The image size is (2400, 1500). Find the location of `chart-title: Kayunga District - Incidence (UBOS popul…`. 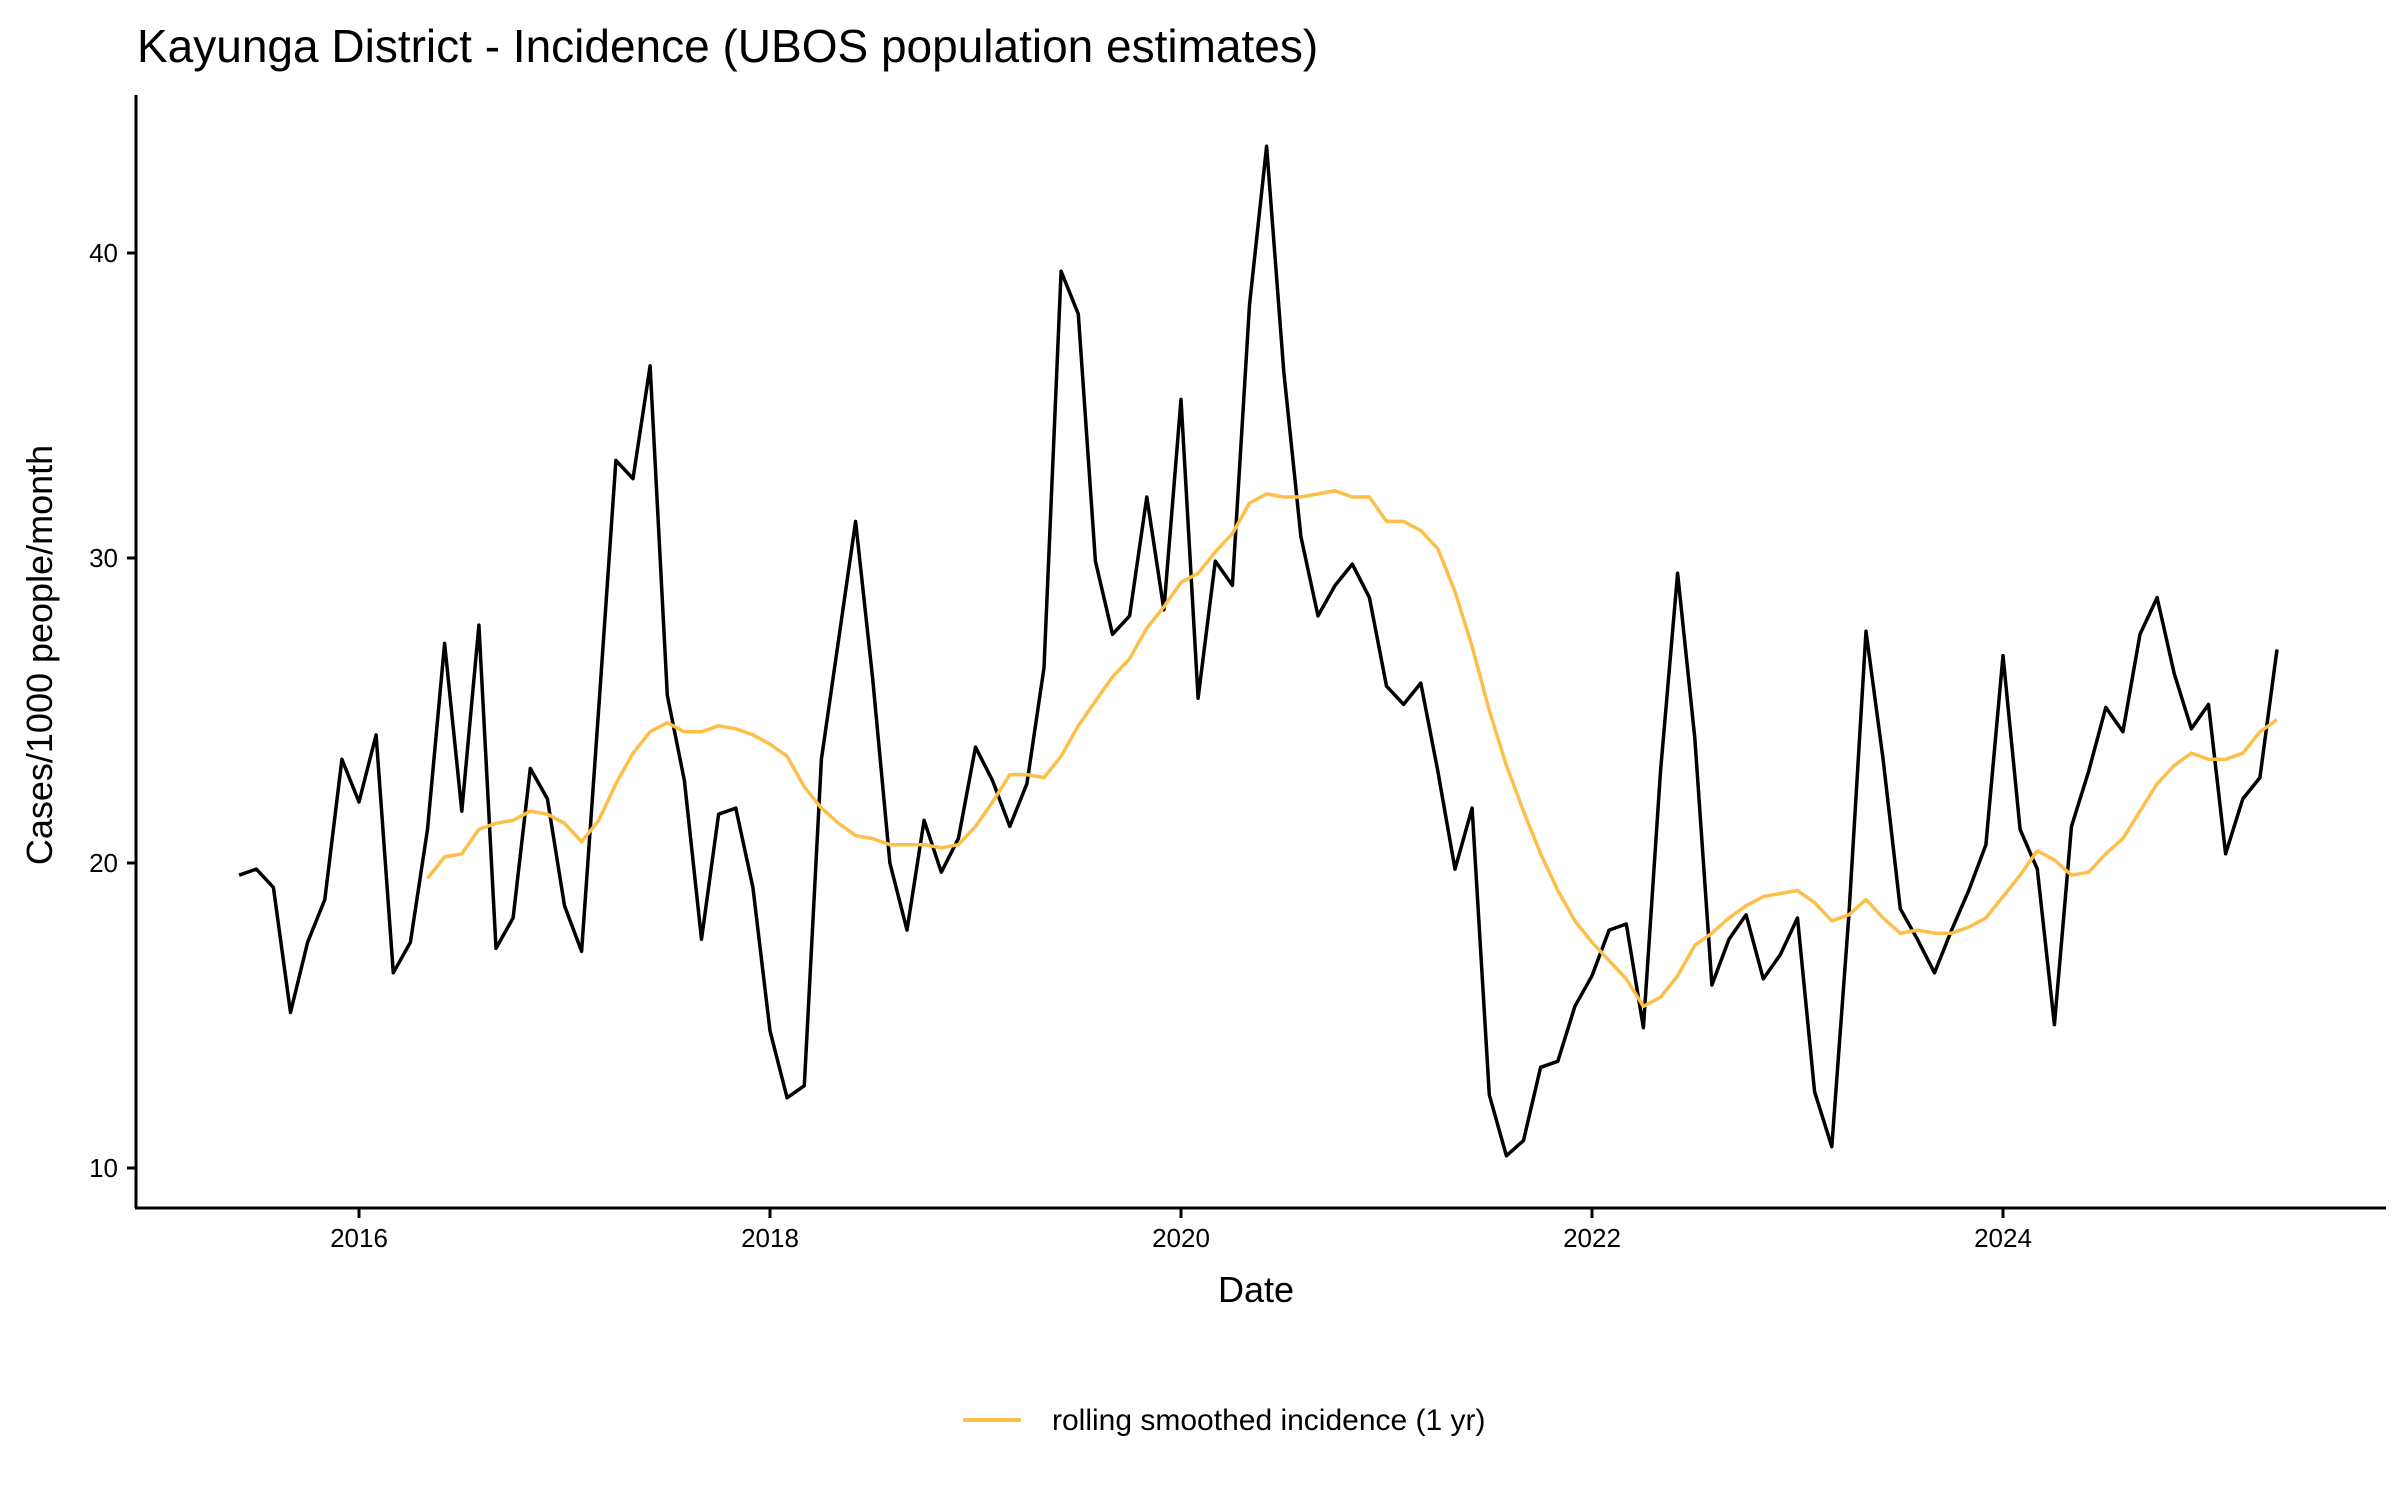

chart-title: Kayunga District - Incidence (UBOS popul… is located at coordinates (727, 46).